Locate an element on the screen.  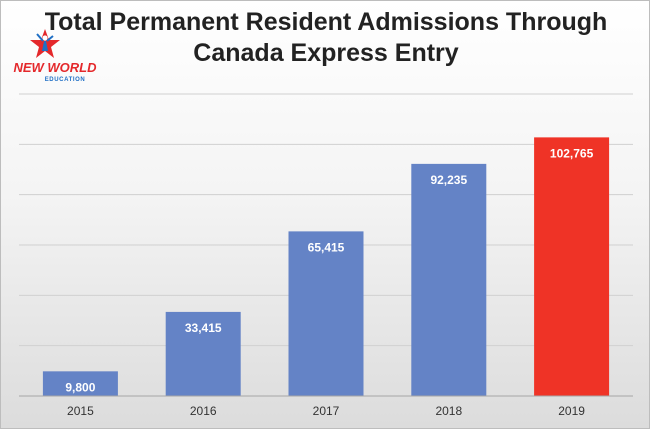
bar-2019 is located at coordinates (572, 266).